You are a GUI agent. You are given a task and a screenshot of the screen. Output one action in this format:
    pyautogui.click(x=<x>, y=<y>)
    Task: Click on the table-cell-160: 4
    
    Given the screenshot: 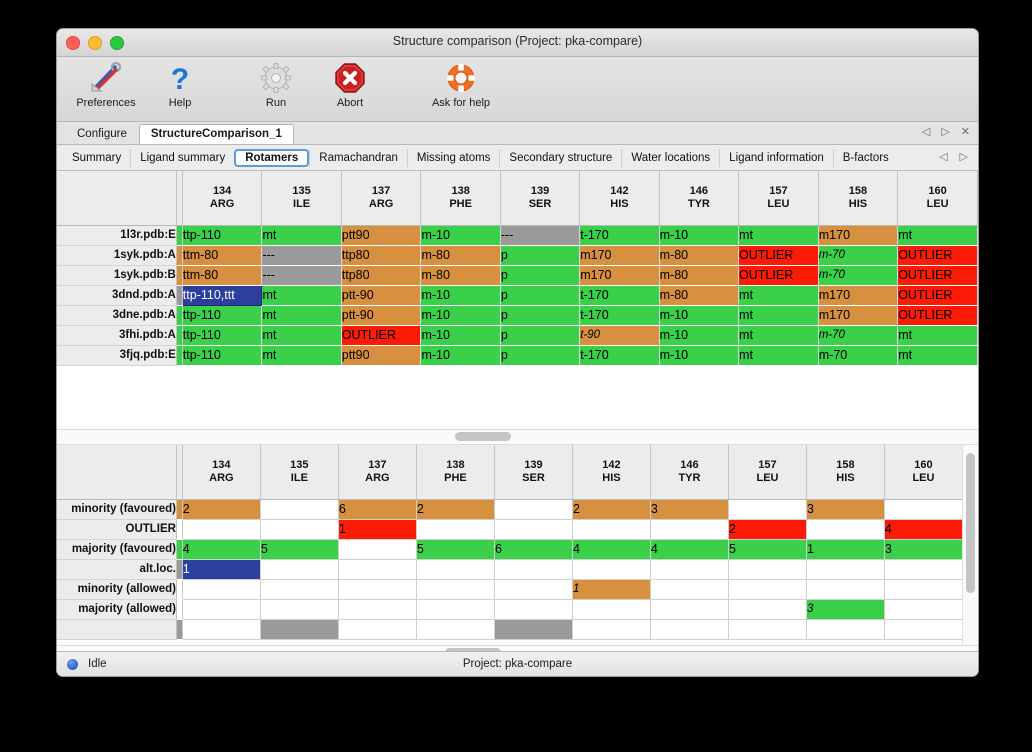 What is the action you would take?
    pyautogui.click(x=923, y=529)
    